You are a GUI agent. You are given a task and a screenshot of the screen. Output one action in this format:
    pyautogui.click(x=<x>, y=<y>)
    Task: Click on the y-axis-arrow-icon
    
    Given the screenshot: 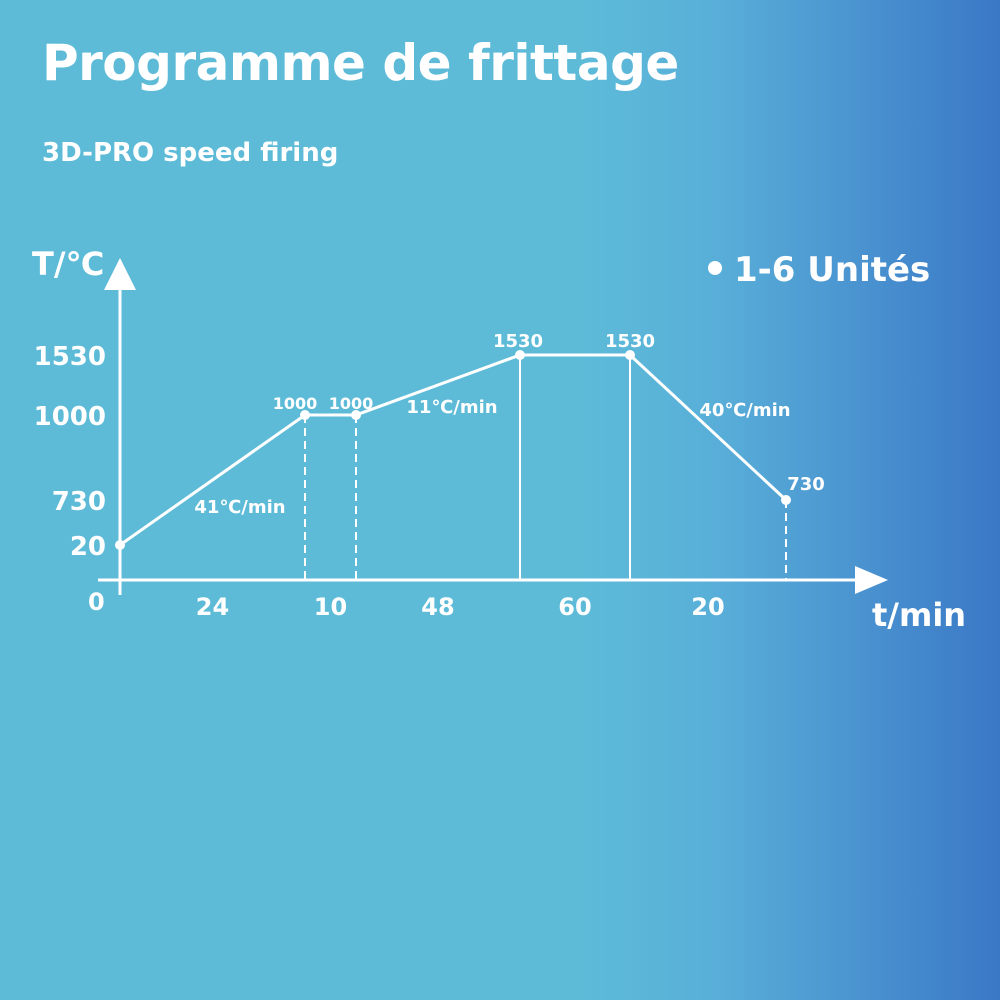 What is the action you would take?
    pyautogui.click(x=120, y=274)
    